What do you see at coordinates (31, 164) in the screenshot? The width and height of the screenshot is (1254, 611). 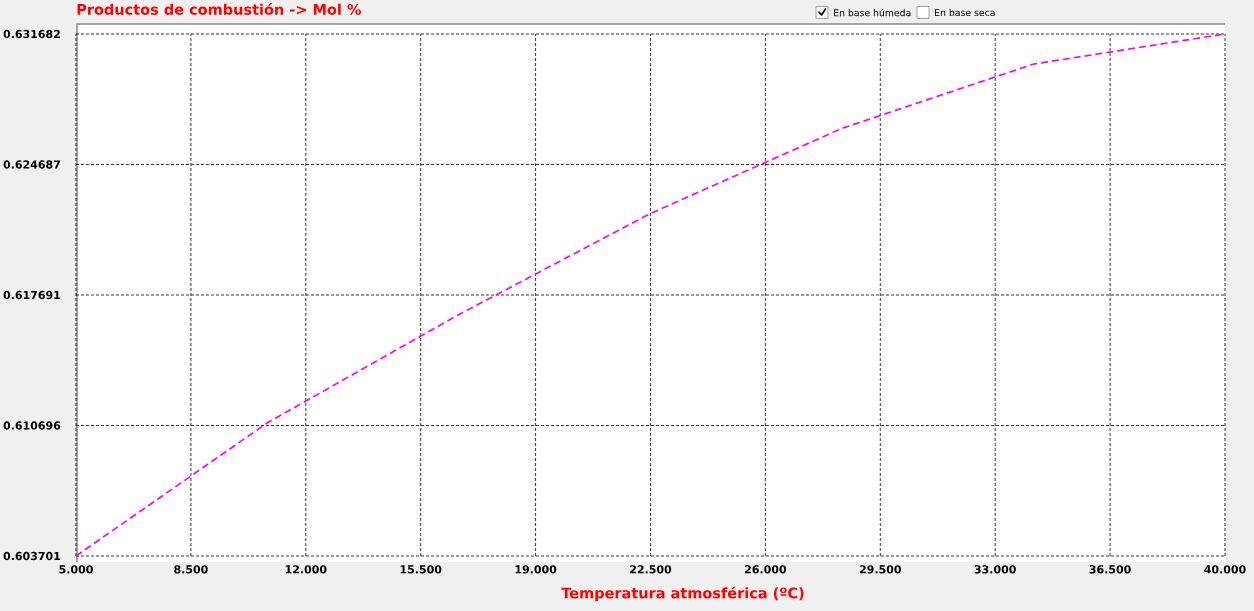 I see `y-tick-label: 0.624687` at bounding box center [31, 164].